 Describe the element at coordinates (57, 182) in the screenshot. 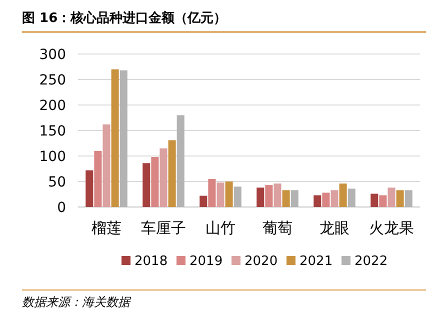

I see `y-tick-label: 50` at that location.